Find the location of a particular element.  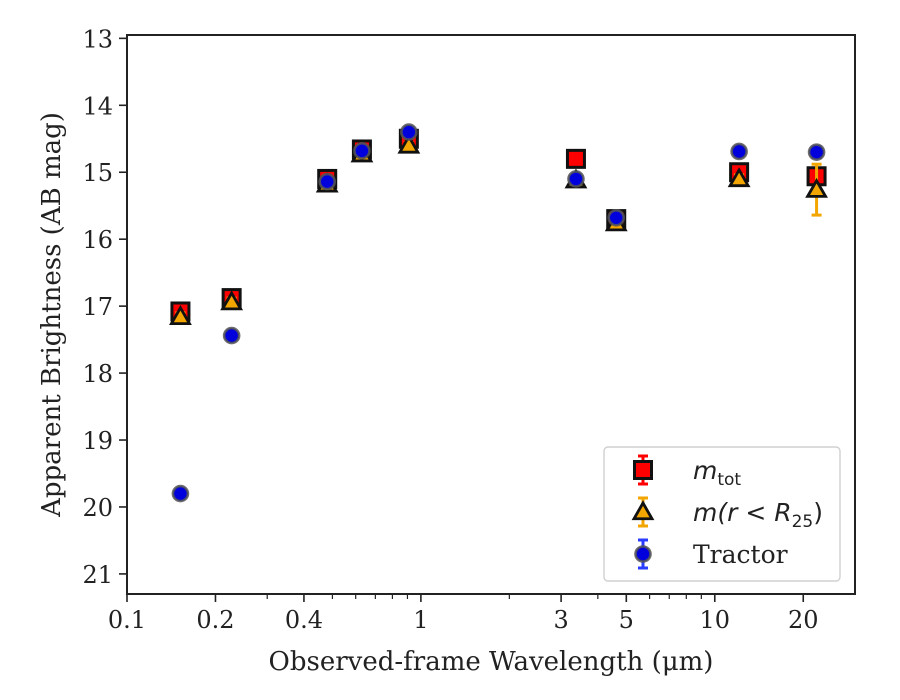

legend-label: mtot is located at coordinates (717, 473).